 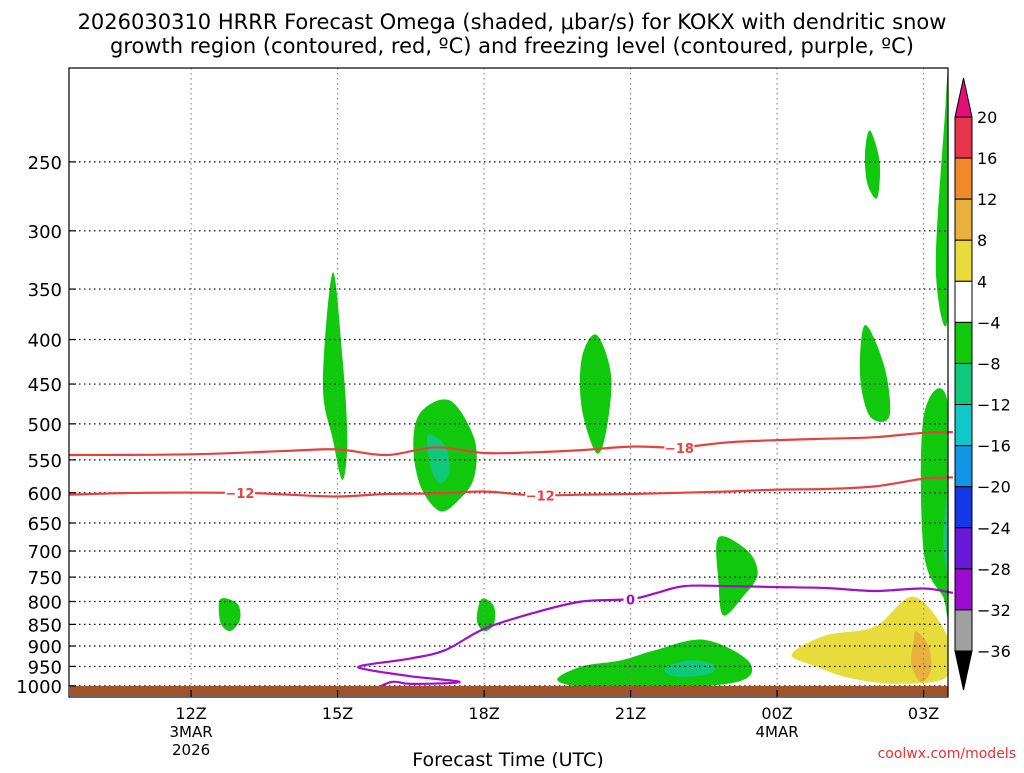 I want to click on colorbar-label-13: −36, so click(x=994, y=651).